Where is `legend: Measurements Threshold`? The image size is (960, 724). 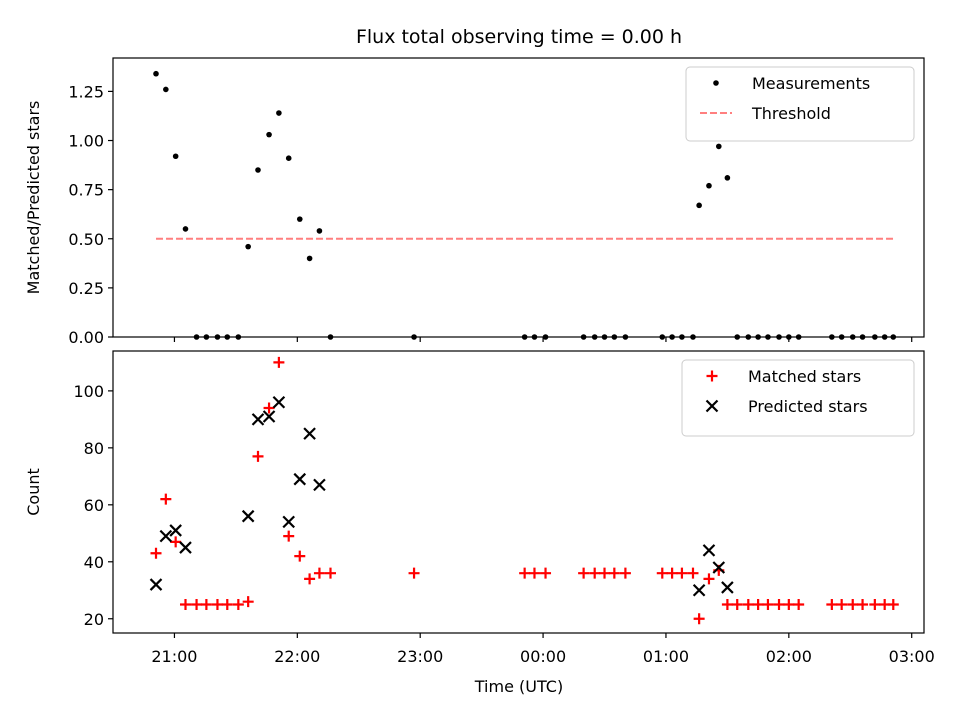
legend: Measurements Threshold is located at coordinates (800, 104).